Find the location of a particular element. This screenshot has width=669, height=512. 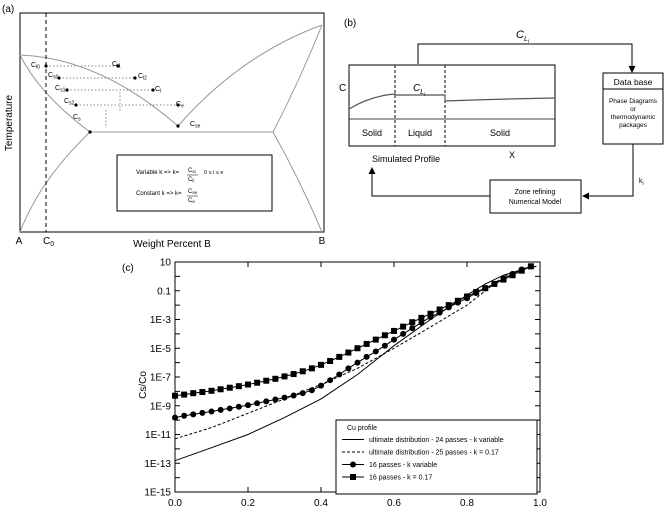

label-cs1: Cs1 is located at coordinates (60, 89).